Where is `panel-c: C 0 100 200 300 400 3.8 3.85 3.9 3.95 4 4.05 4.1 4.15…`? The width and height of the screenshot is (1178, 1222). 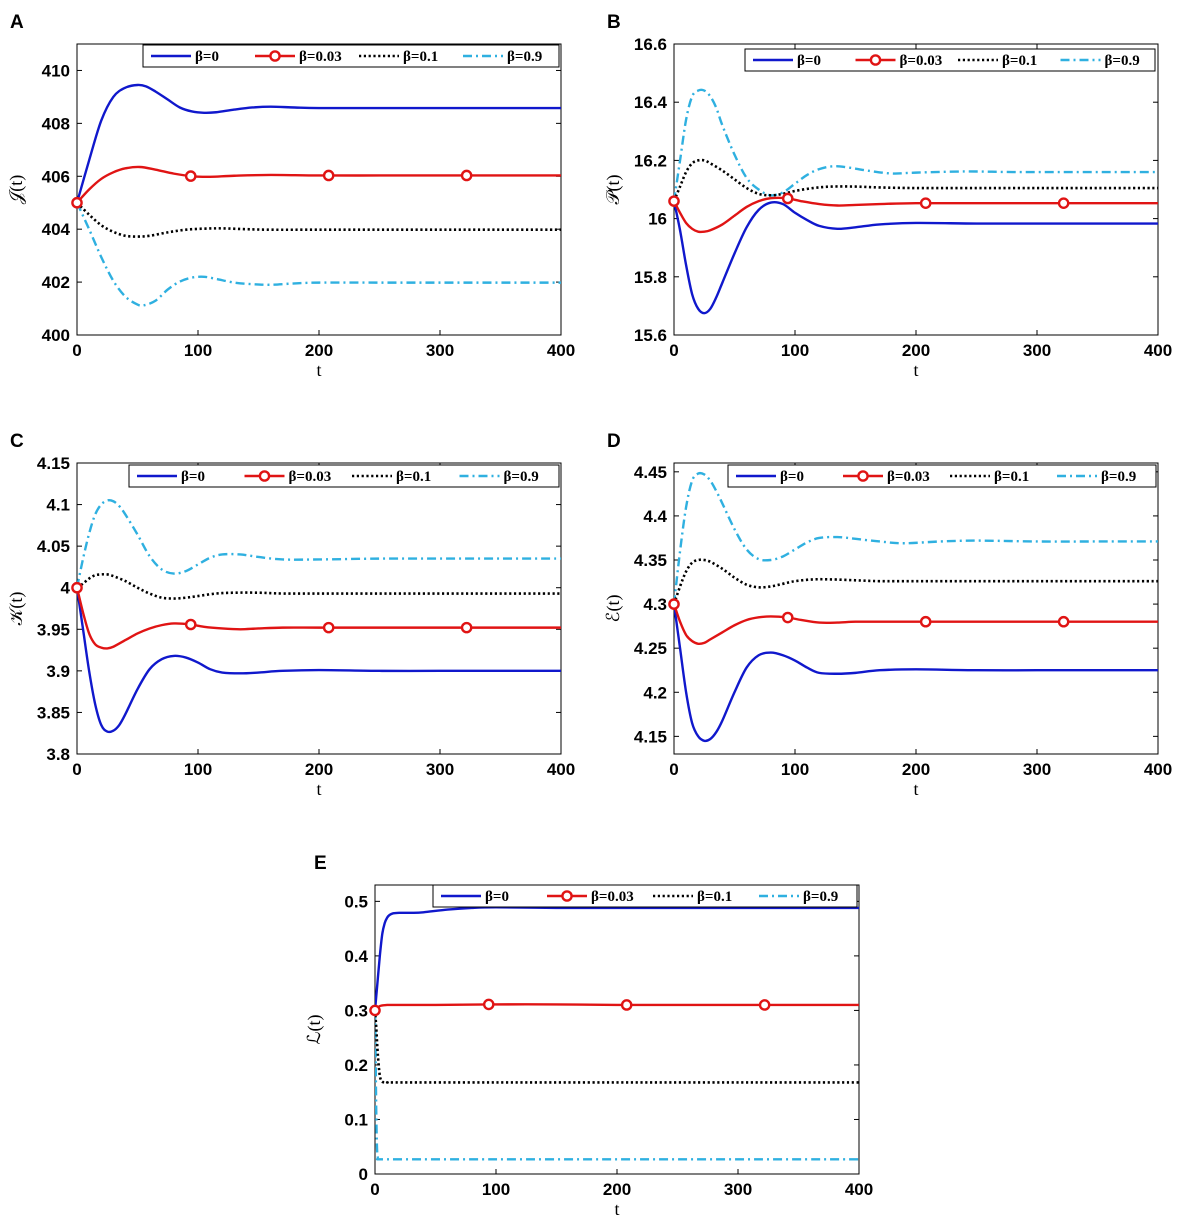 panel-c: C 0 100 200 300 400 3.8 3.85 3.9 3.95 4 4.05 4.1 4.15… is located at coordinates (290, 615).